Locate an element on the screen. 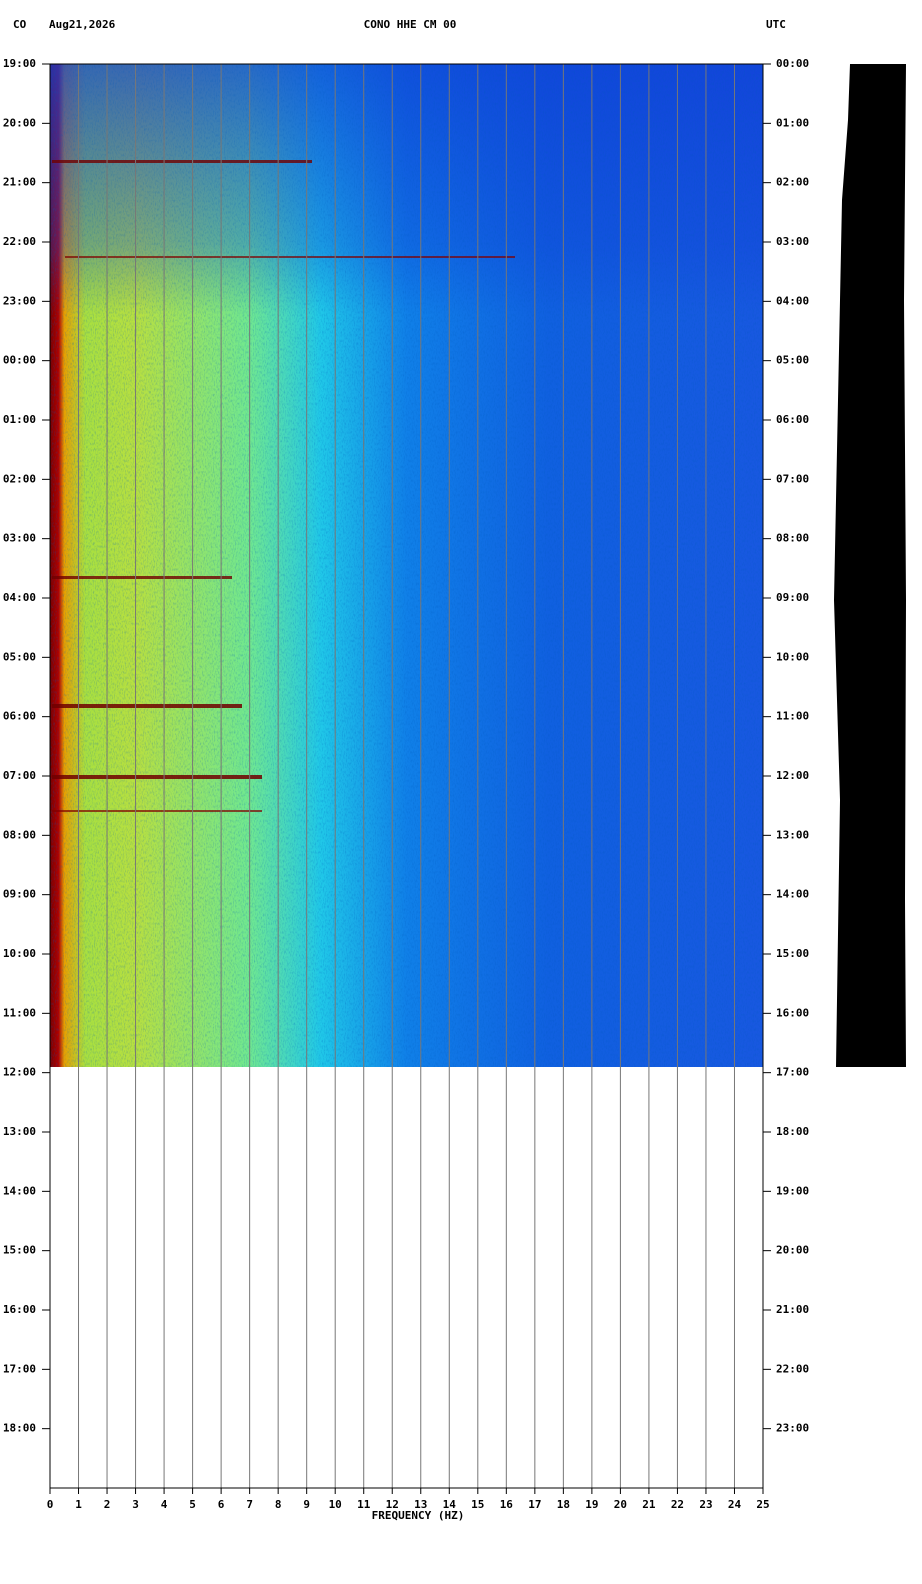 The width and height of the screenshot is (922, 1584). y-tick-label: 08:00 is located at coordinates (19, 834).